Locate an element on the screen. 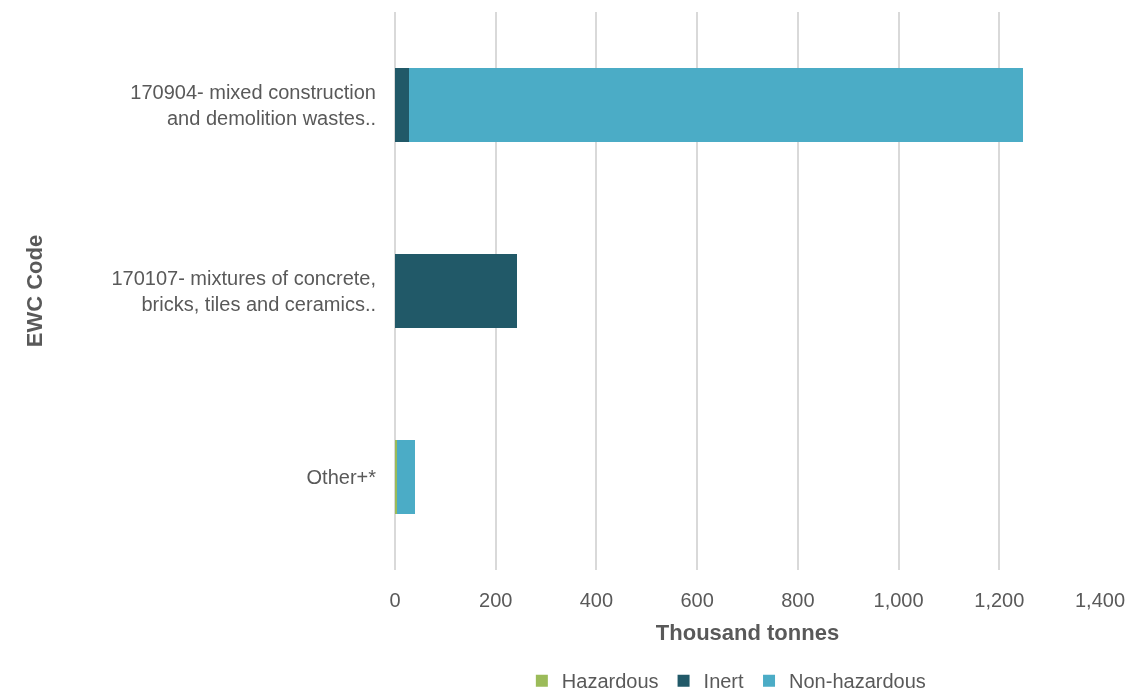  y-axis-title: EWC Code is located at coordinates (35, 291).